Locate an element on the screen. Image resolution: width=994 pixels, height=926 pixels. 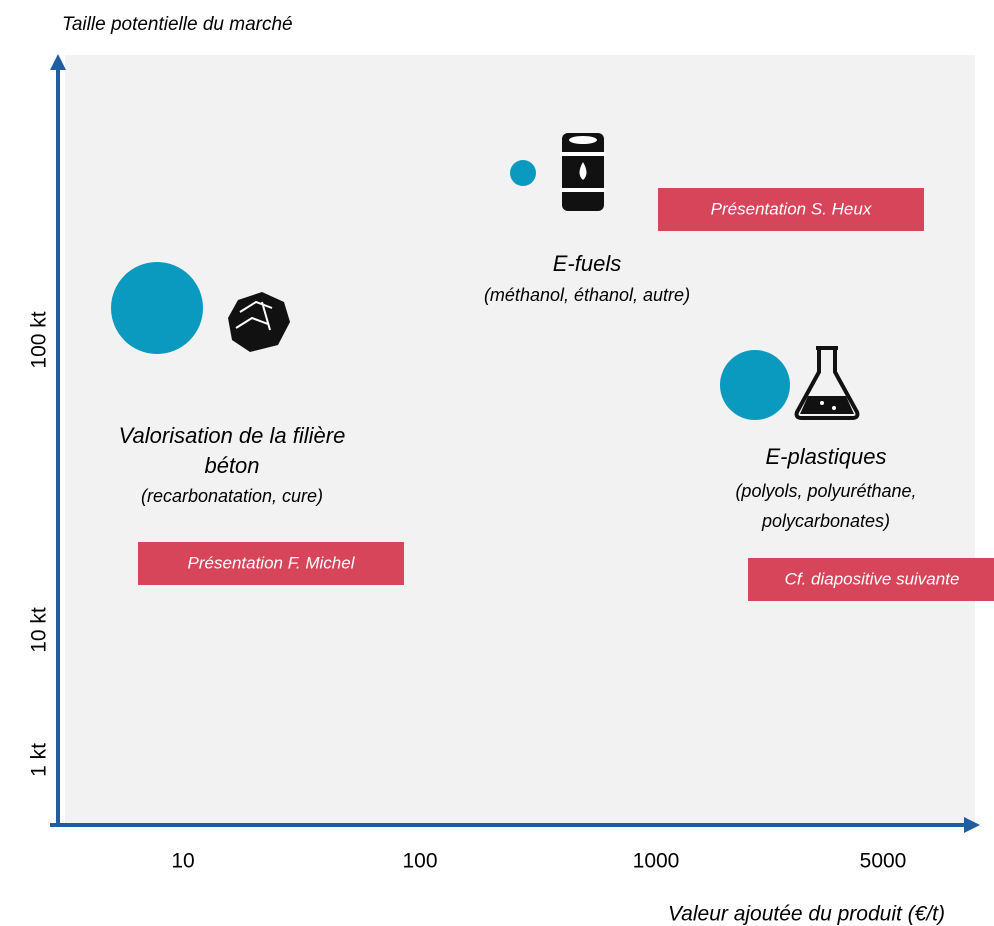
y-axis-title: Taille potentielle du marché is located at coordinates (177, 24).